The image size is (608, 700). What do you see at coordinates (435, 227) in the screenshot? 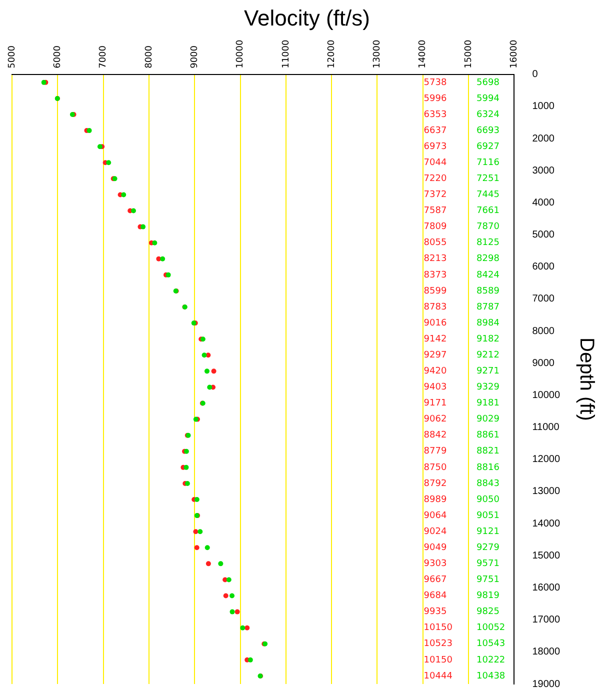
I see `annotation: 7809` at bounding box center [435, 227].